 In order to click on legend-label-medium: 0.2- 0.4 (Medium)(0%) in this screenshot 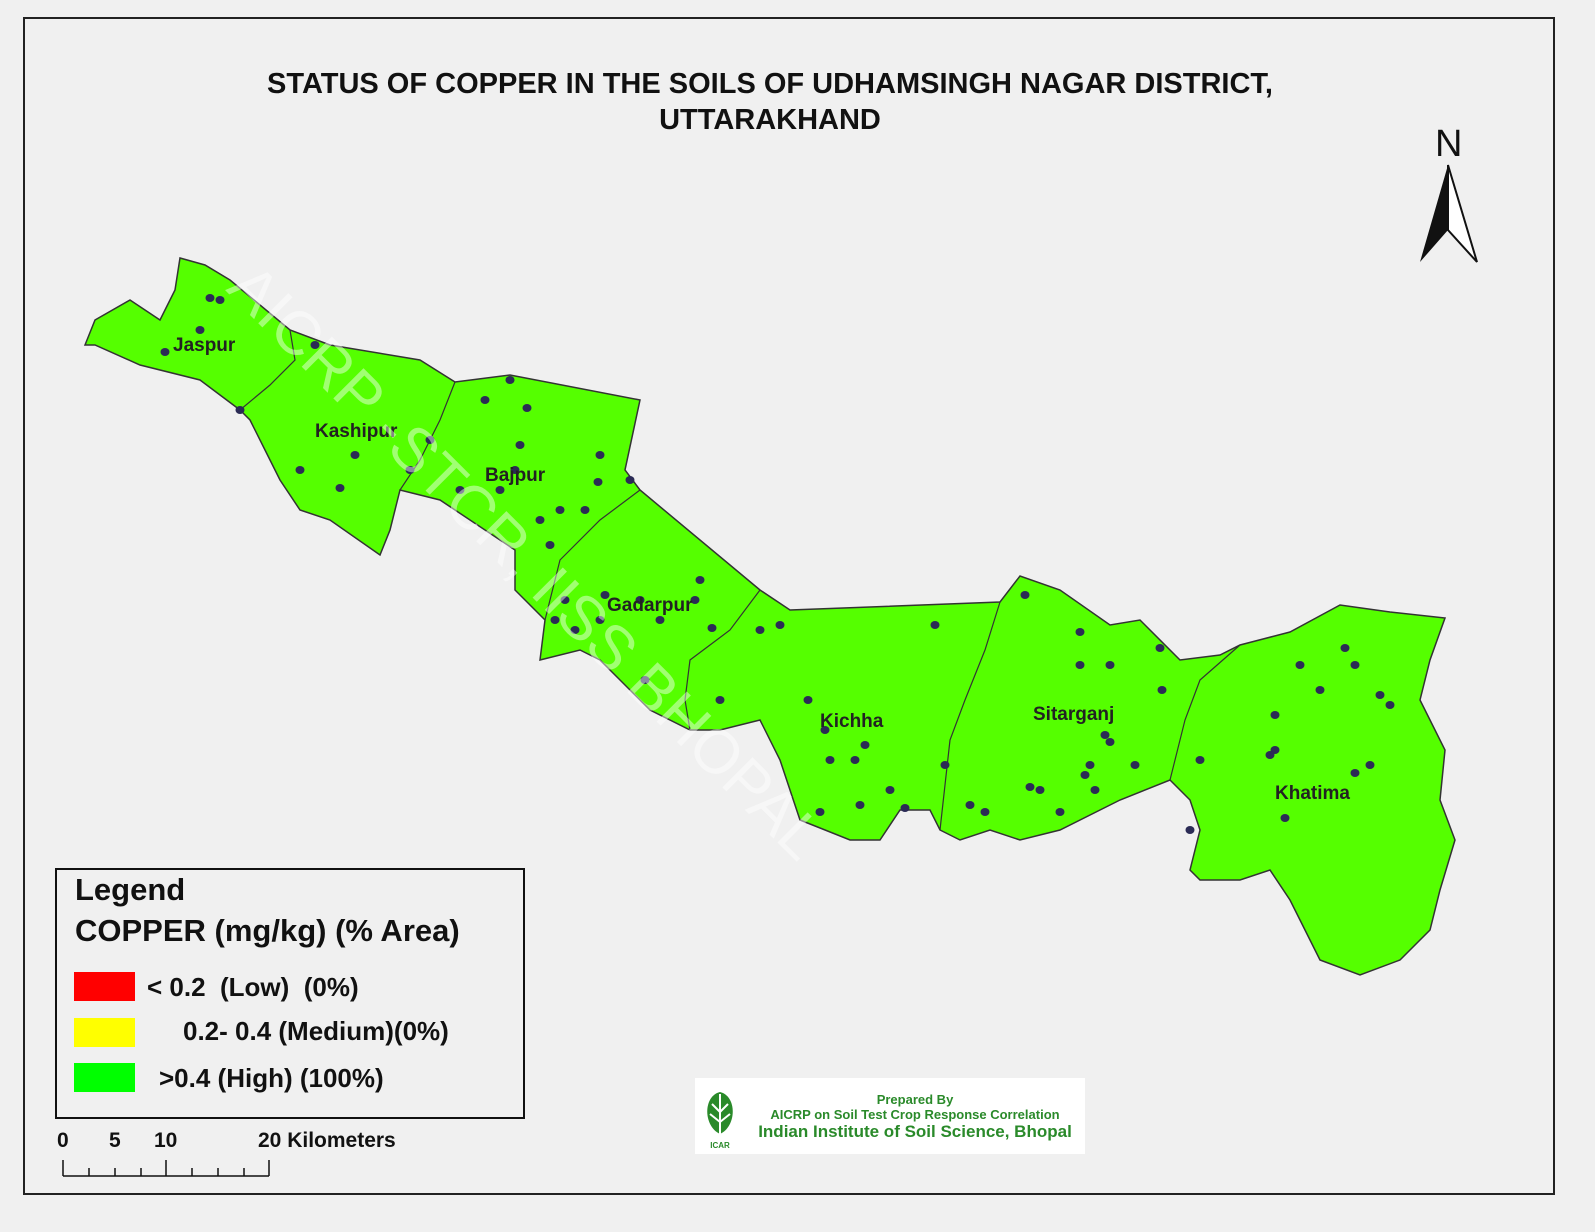, I will do `click(316, 1031)`.